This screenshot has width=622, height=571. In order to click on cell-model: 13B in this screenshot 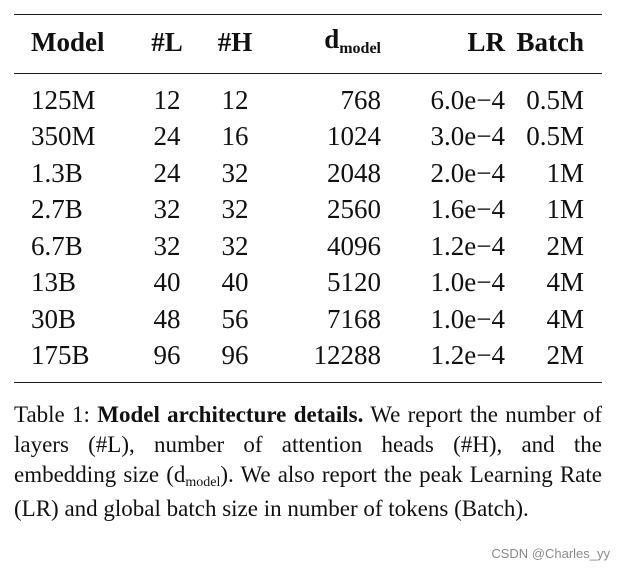, I will do `click(54, 282)`.